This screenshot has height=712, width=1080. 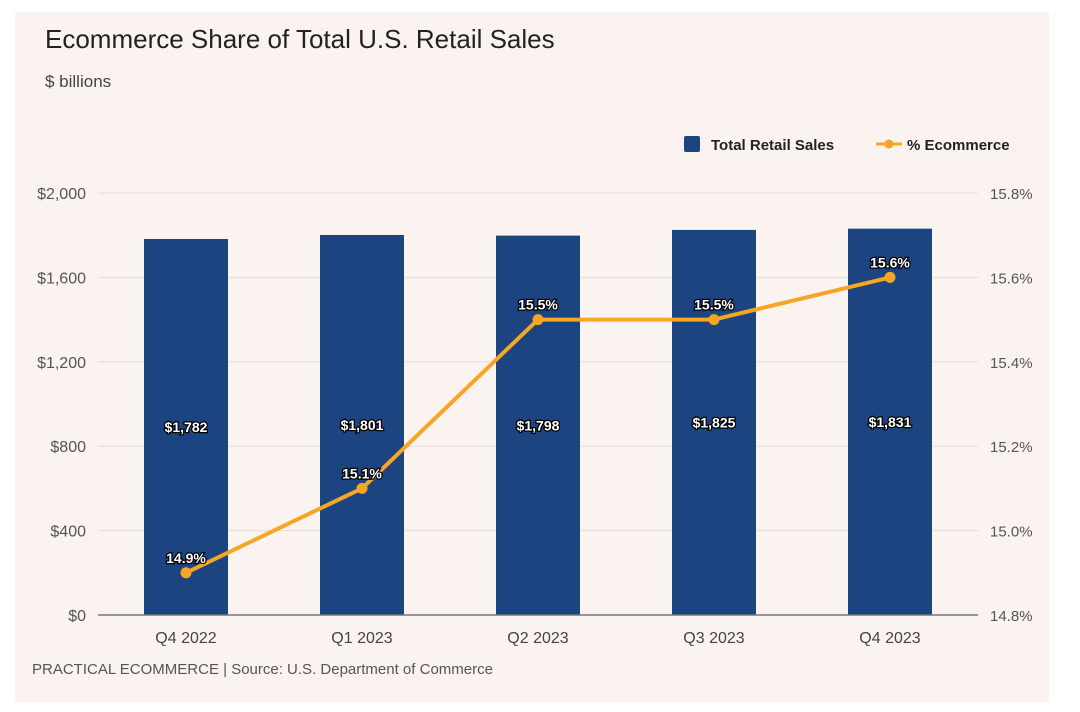 What do you see at coordinates (78, 81) in the screenshot?
I see `chart-subtitle: $ billions` at bounding box center [78, 81].